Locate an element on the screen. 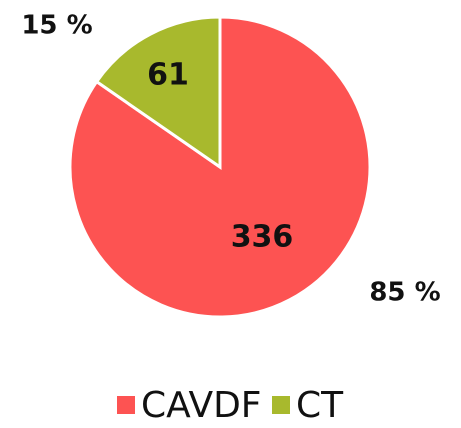 This screenshot has width=461, height=428. legend-label: CAVDF is located at coordinates (201, 405).